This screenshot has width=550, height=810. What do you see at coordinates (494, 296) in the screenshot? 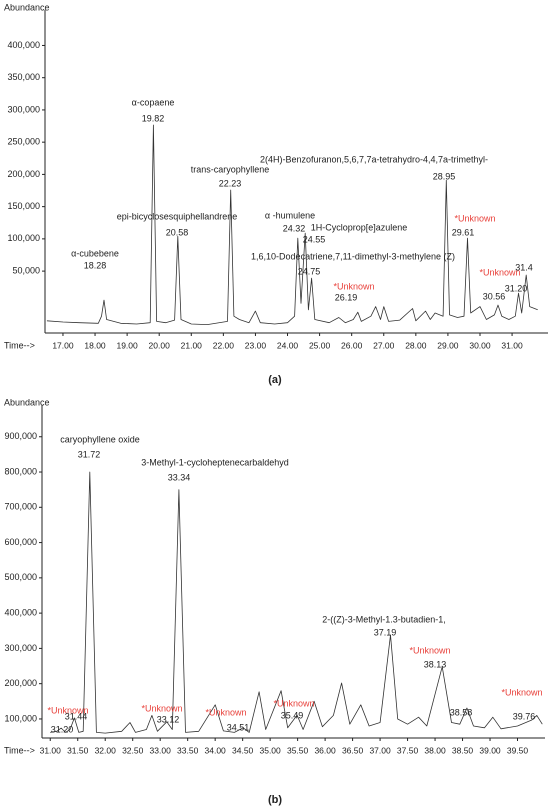
I see `peak-retention-label: 30.56` at bounding box center [494, 296].